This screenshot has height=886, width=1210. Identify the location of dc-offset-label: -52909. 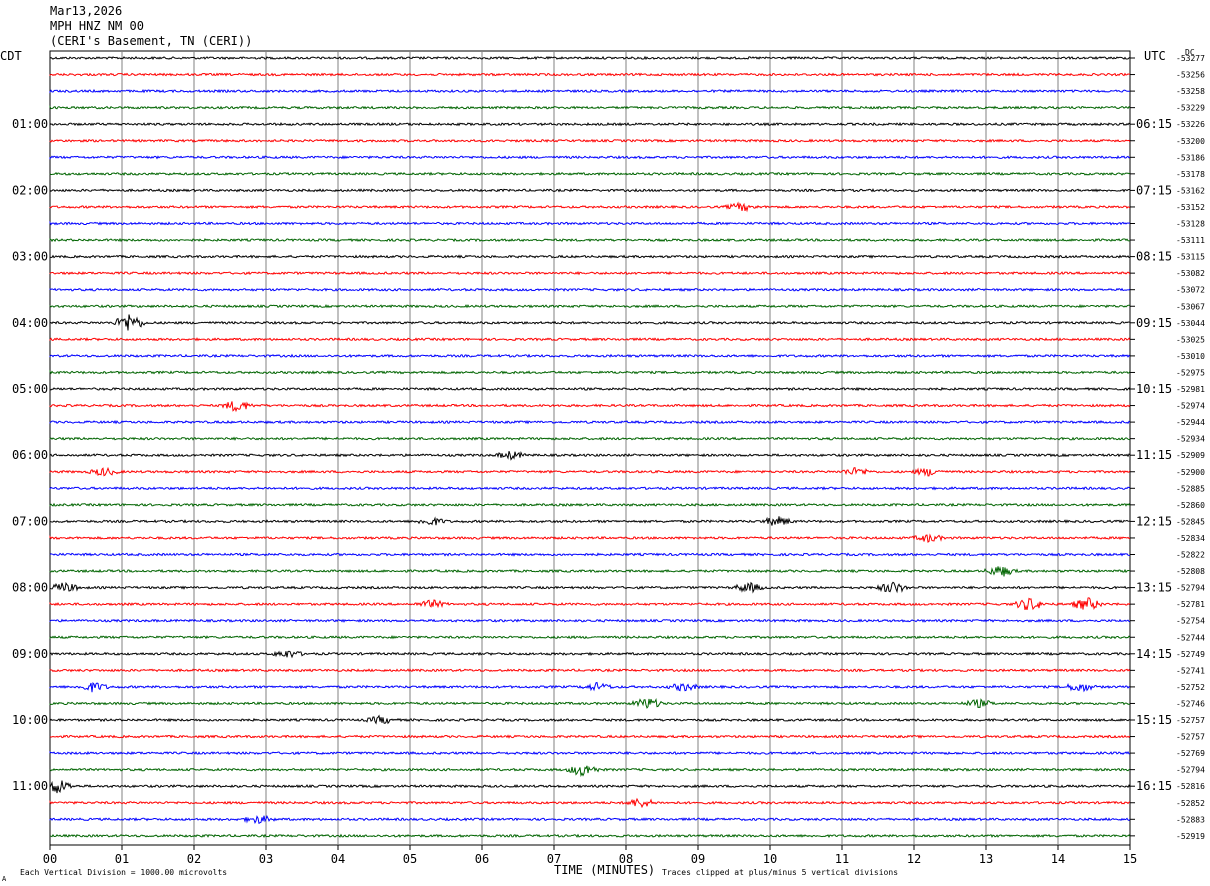
(1190, 455).